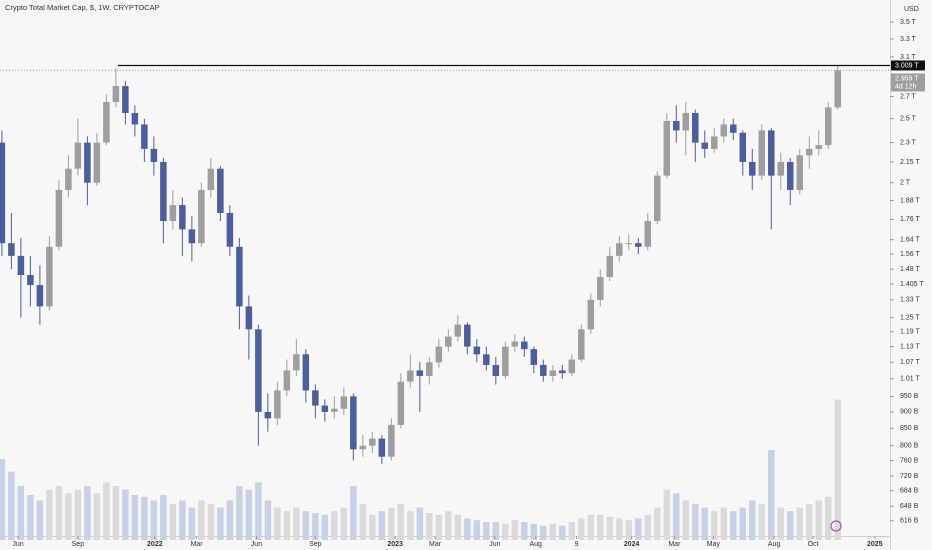  What do you see at coordinates (875, 544) in the screenshot?
I see `x-tick-label: 2025` at bounding box center [875, 544].